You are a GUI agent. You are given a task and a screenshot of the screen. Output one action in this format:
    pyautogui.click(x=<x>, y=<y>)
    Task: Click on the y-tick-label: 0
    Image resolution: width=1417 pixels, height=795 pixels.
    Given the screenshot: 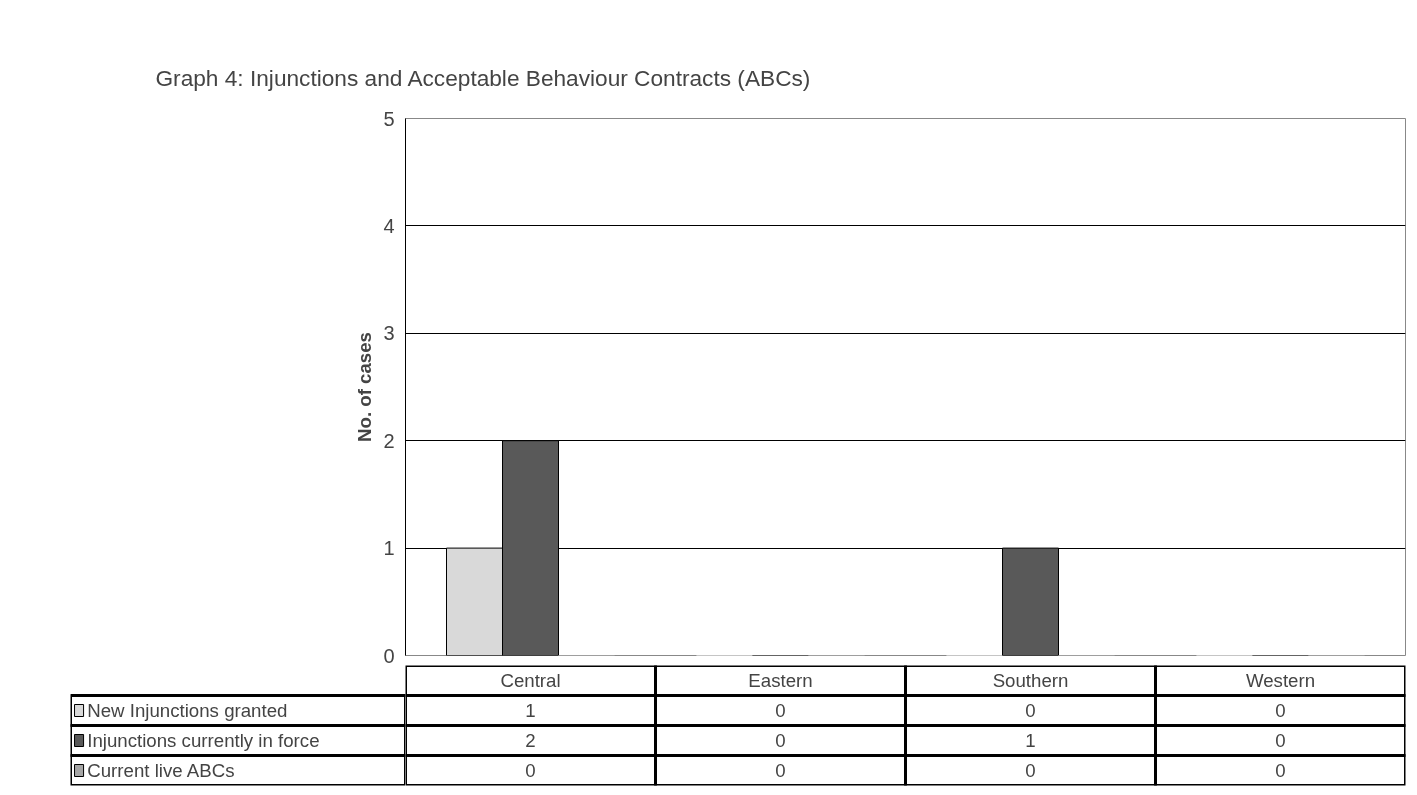 What is the action you would take?
    pyautogui.click(x=389, y=655)
    